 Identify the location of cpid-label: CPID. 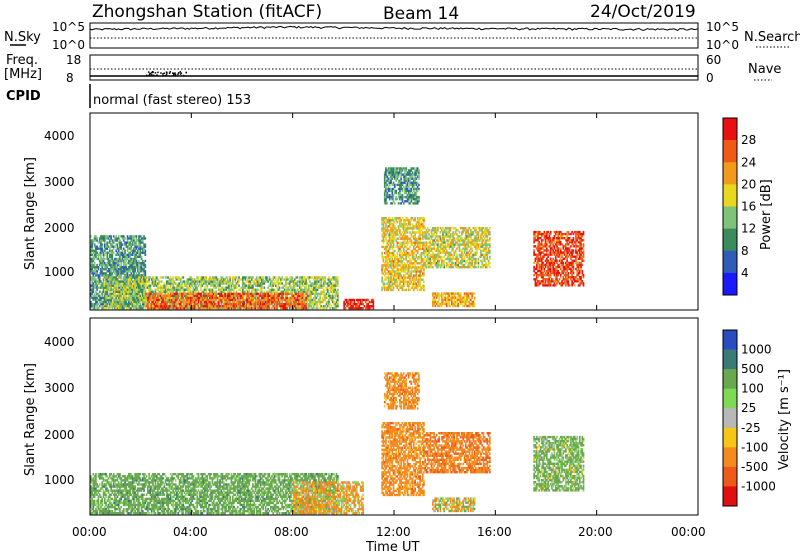
(23, 96).